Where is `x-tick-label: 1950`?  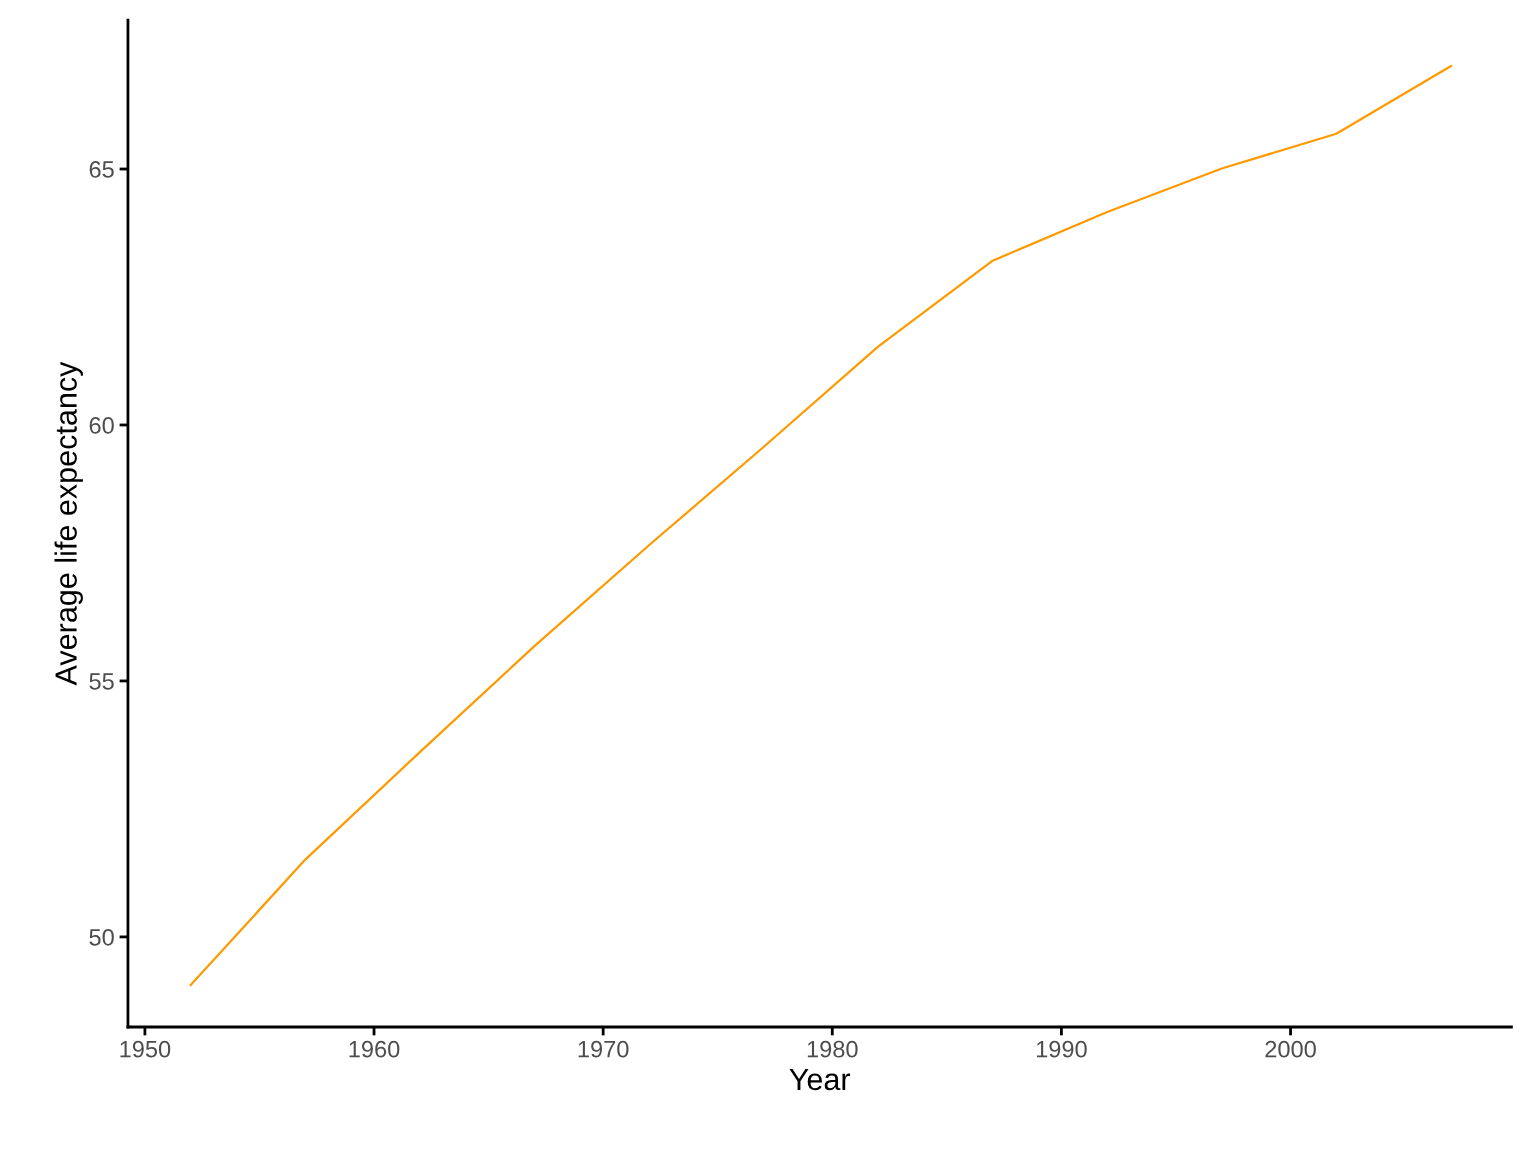 x-tick-label: 1950 is located at coordinates (145, 1049).